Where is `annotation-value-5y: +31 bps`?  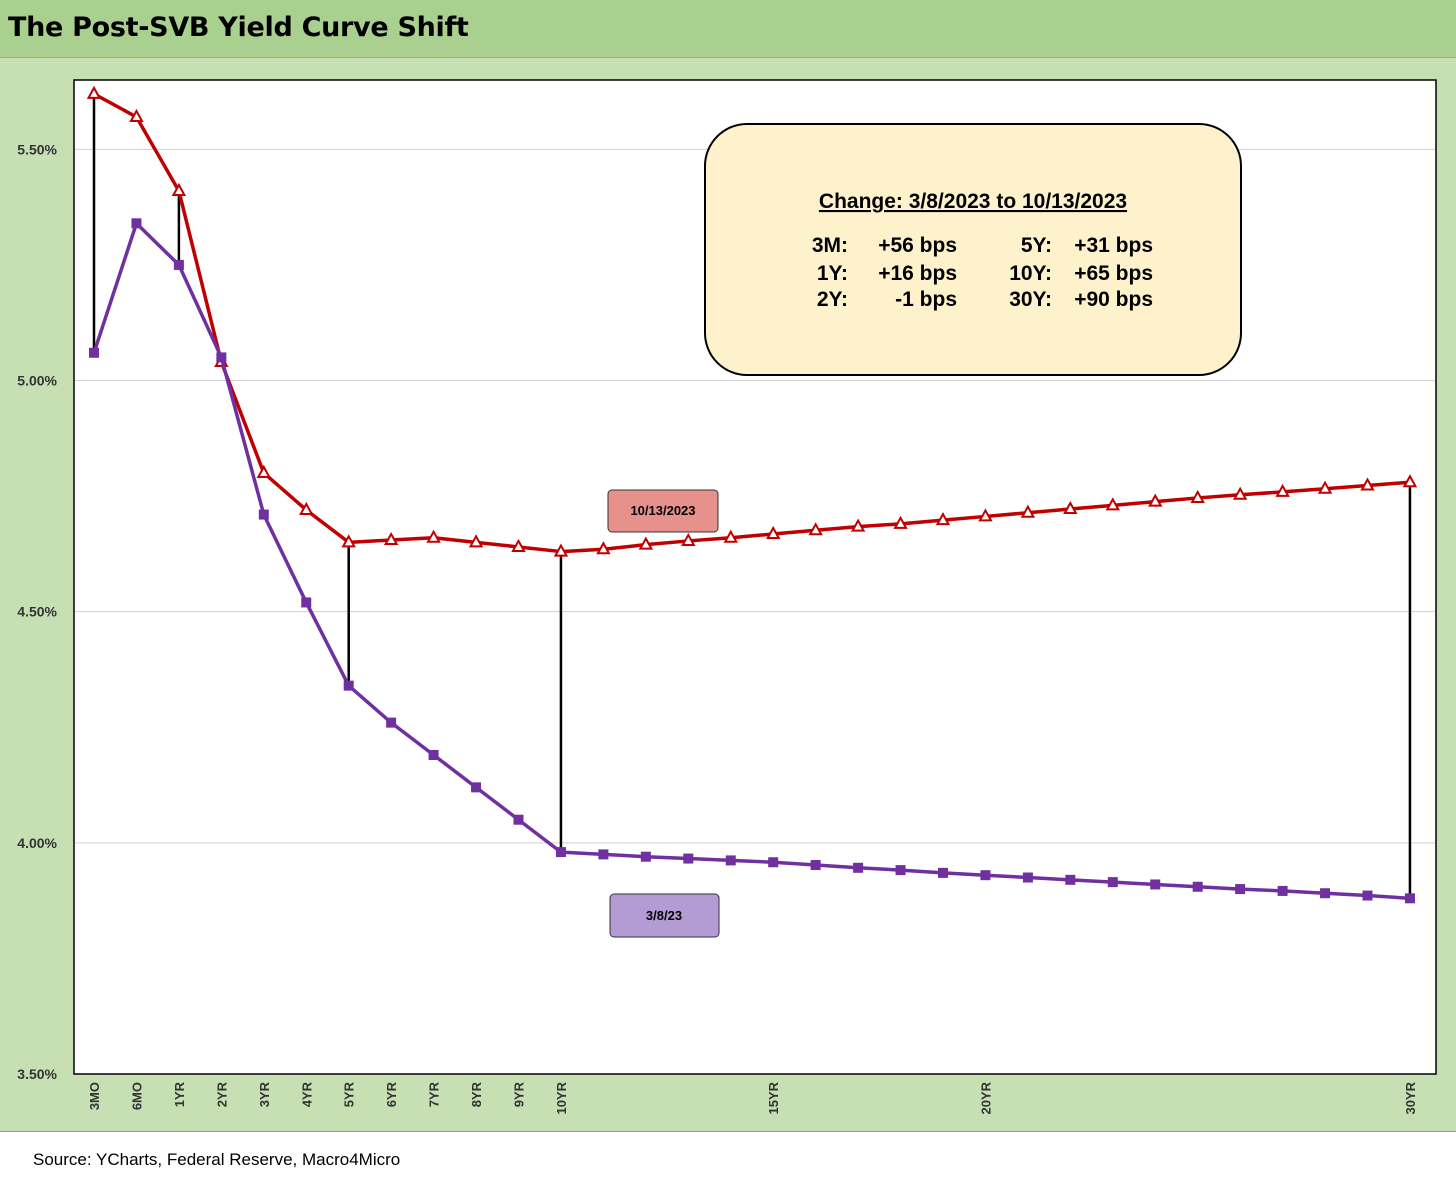
annotation-value-5y: +31 bps is located at coordinates (1113, 245).